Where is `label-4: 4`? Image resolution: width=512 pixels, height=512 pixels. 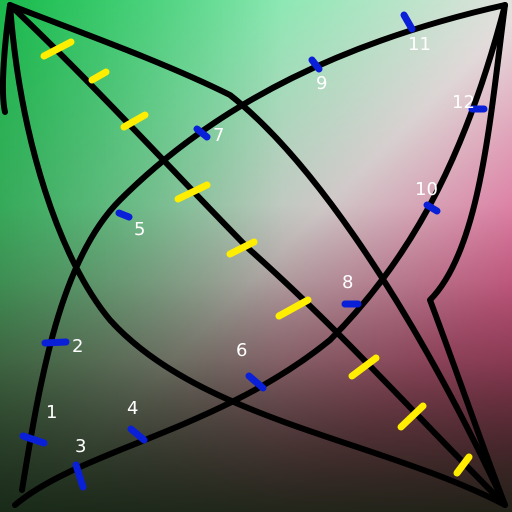
label-4: 4 is located at coordinates (132, 408).